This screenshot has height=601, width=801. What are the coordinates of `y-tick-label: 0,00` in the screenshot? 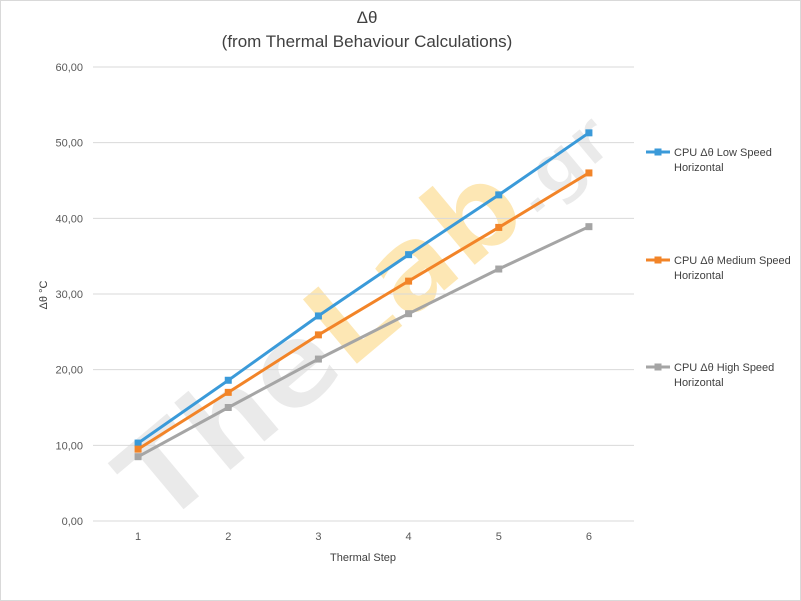 It's located at (72, 522).